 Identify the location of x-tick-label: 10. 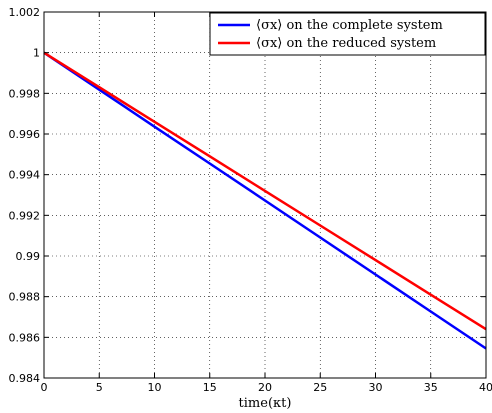
(155, 387).